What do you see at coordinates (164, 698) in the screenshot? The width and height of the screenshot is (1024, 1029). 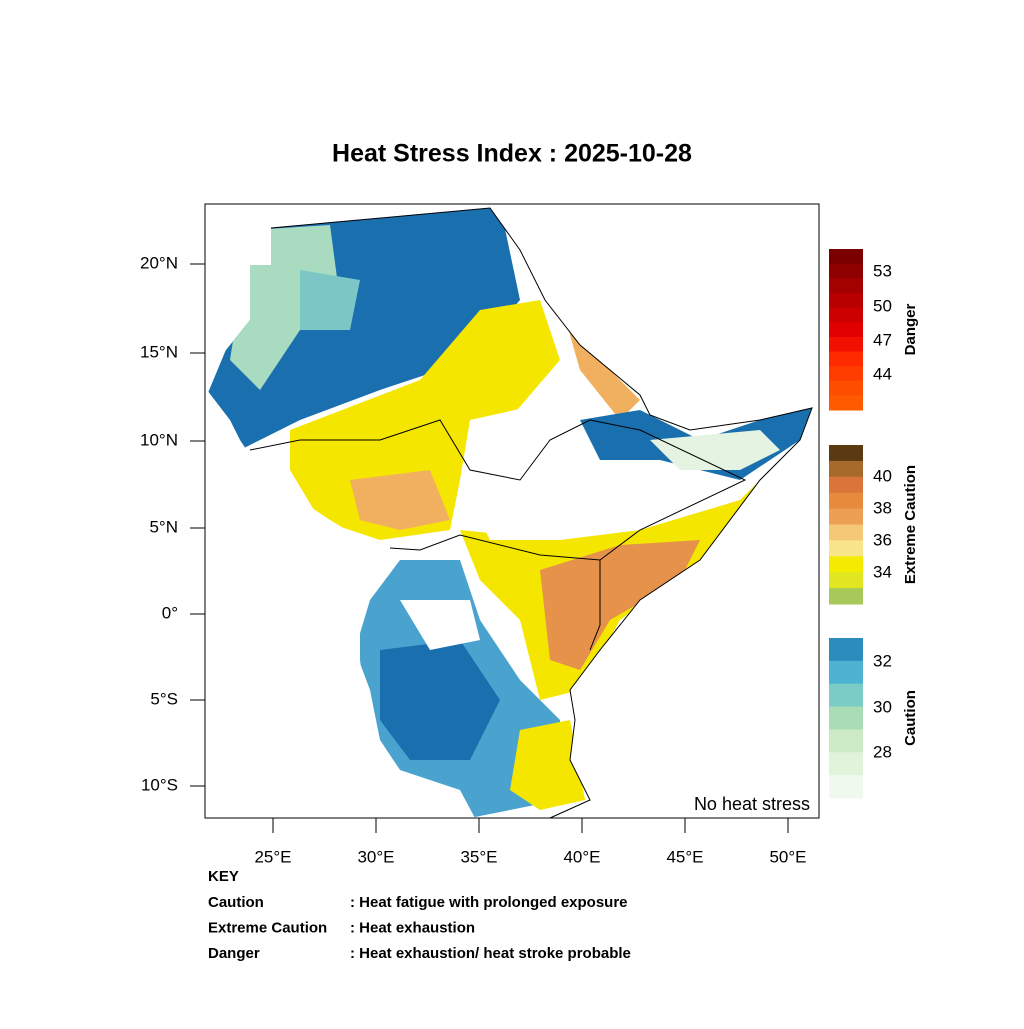 I see `lat-tick-label: 5°S` at bounding box center [164, 698].